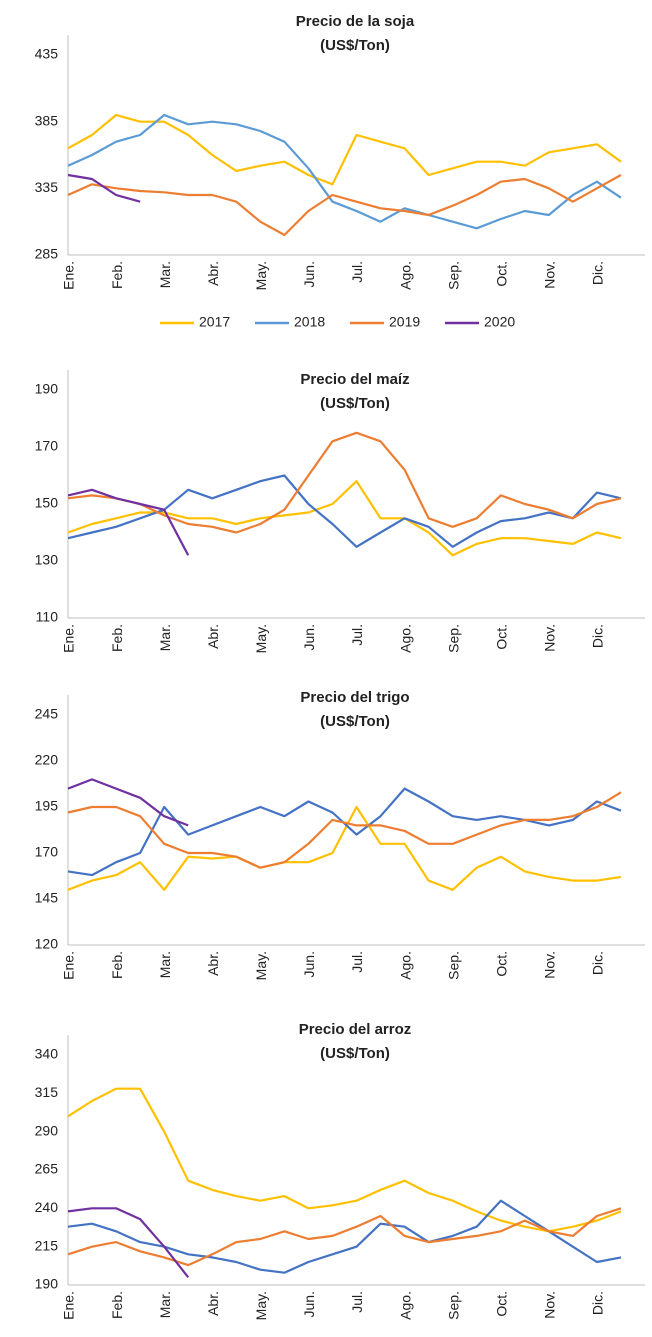 This screenshot has width=652, height=1337. Describe the element at coordinates (47, 1169) in the screenshot. I see `y-tick-label: 265` at that location.